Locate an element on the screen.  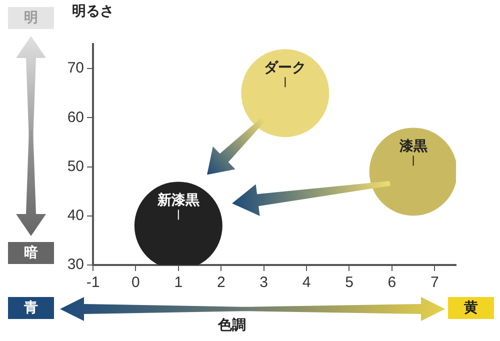
x-tick-label: 2 is located at coordinates (221, 283).